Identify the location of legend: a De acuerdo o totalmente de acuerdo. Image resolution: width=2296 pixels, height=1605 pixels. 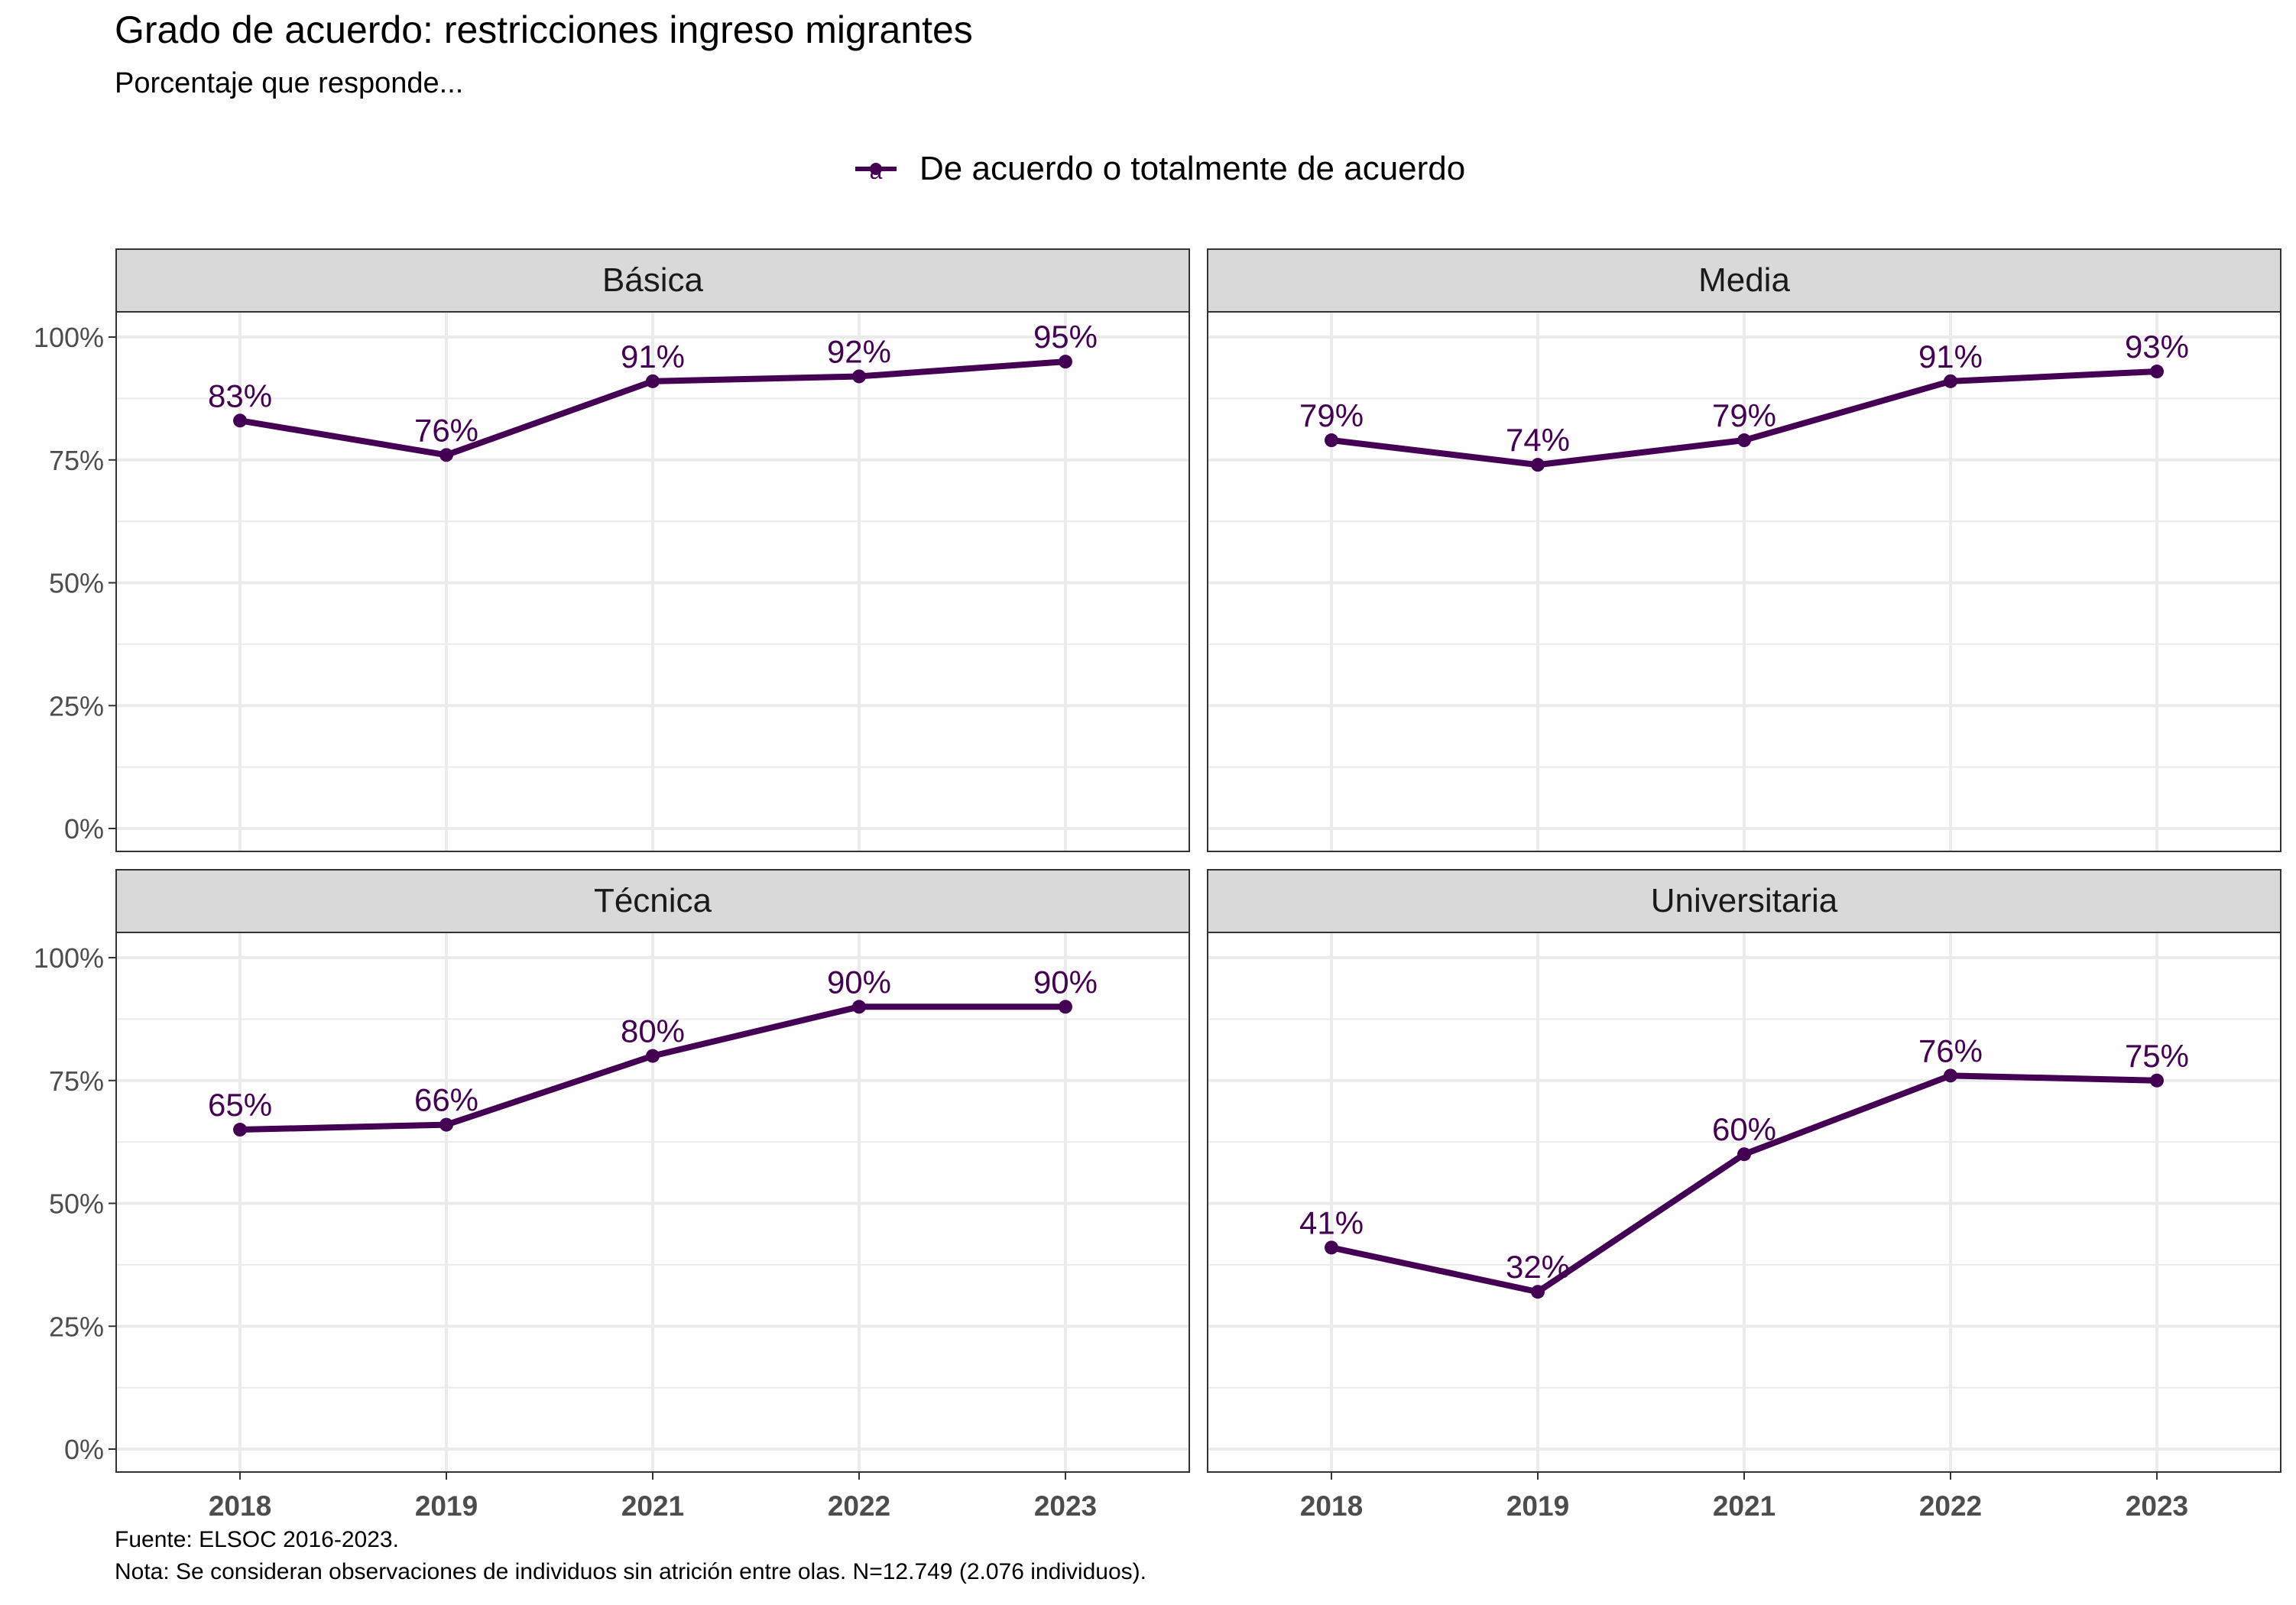
(1158, 169).